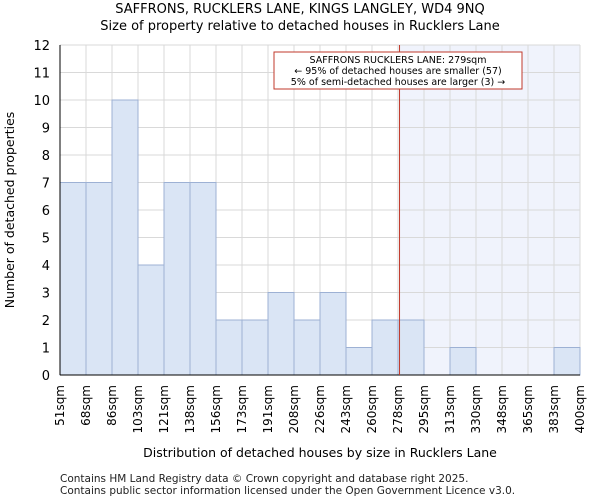 This screenshot has width=600, height=500. What do you see at coordinates (476, 409) in the screenshot?
I see `x-tick-label: 330sqm` at bounding box center [476, 409].